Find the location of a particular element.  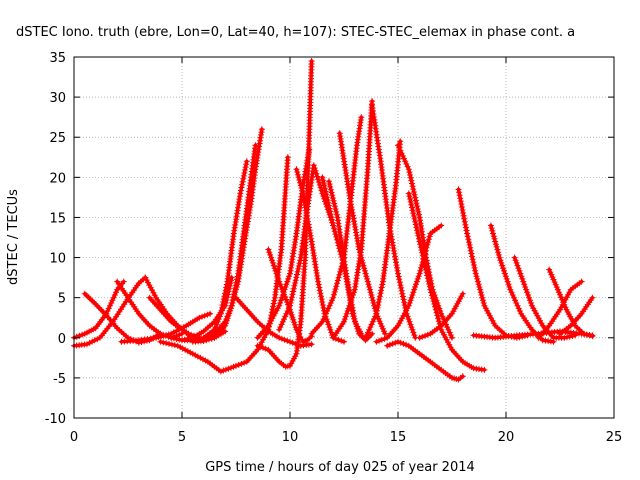

x-axis-label: GPS time / hours of day 025 of year 2014 is located at coordinates (340, 467).